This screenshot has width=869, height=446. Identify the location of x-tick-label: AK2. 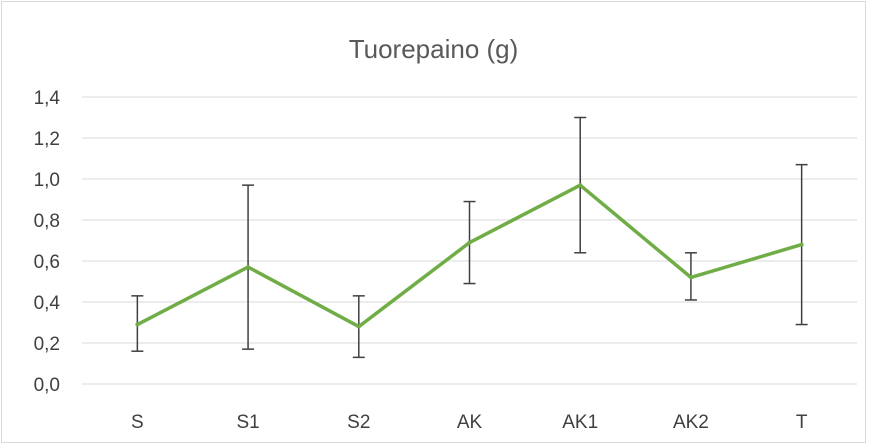
(691, 422).